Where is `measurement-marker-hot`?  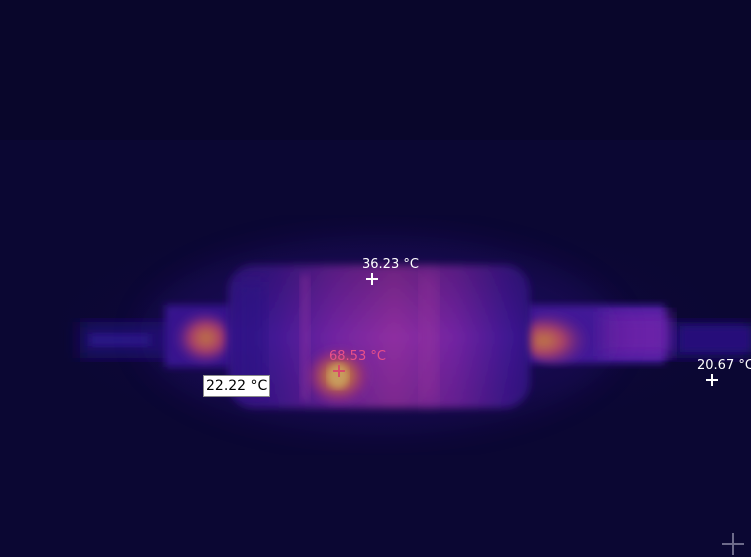
measurement-marker-hot is located at coordinates (339, 371).